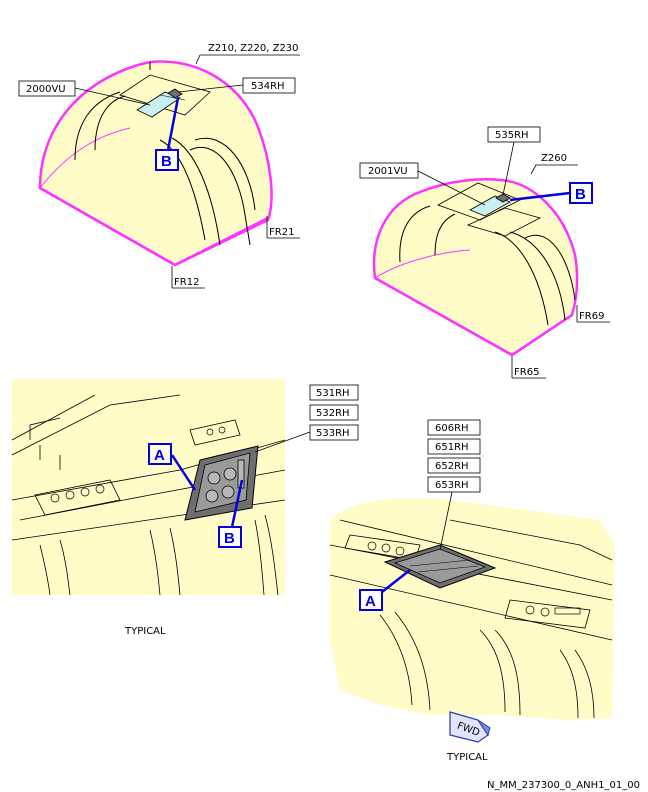  What do you see at coordinates (158, 104) in the screenshot?
I see `panel-2000vu` at bounding box center [158, 104].